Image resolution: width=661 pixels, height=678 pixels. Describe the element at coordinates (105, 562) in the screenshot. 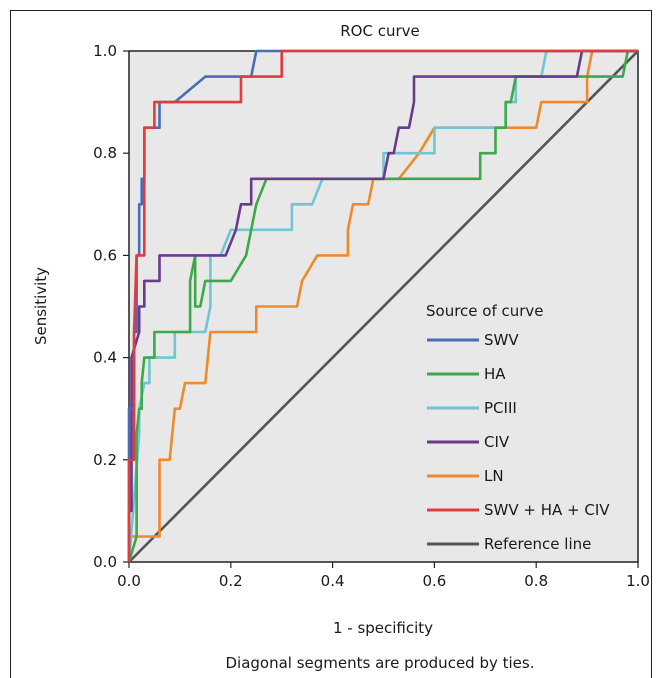

I see `y-tick-label: 0.0` at that location.